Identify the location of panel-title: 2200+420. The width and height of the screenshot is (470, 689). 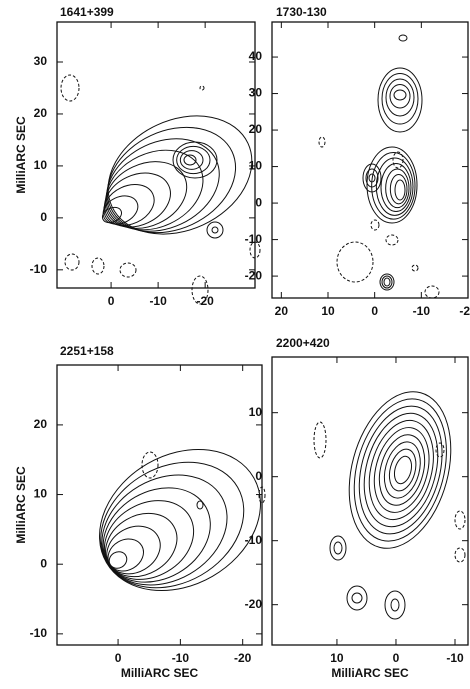
(303, 343).